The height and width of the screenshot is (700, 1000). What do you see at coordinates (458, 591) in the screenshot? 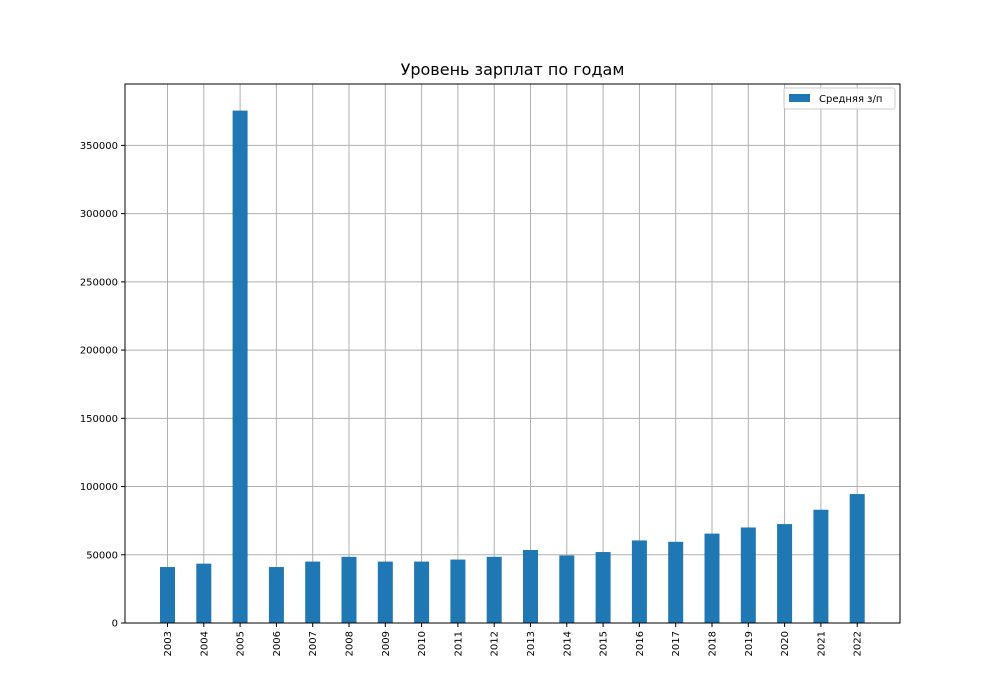
I see `bar-2011` at bounding box center [458, 591].